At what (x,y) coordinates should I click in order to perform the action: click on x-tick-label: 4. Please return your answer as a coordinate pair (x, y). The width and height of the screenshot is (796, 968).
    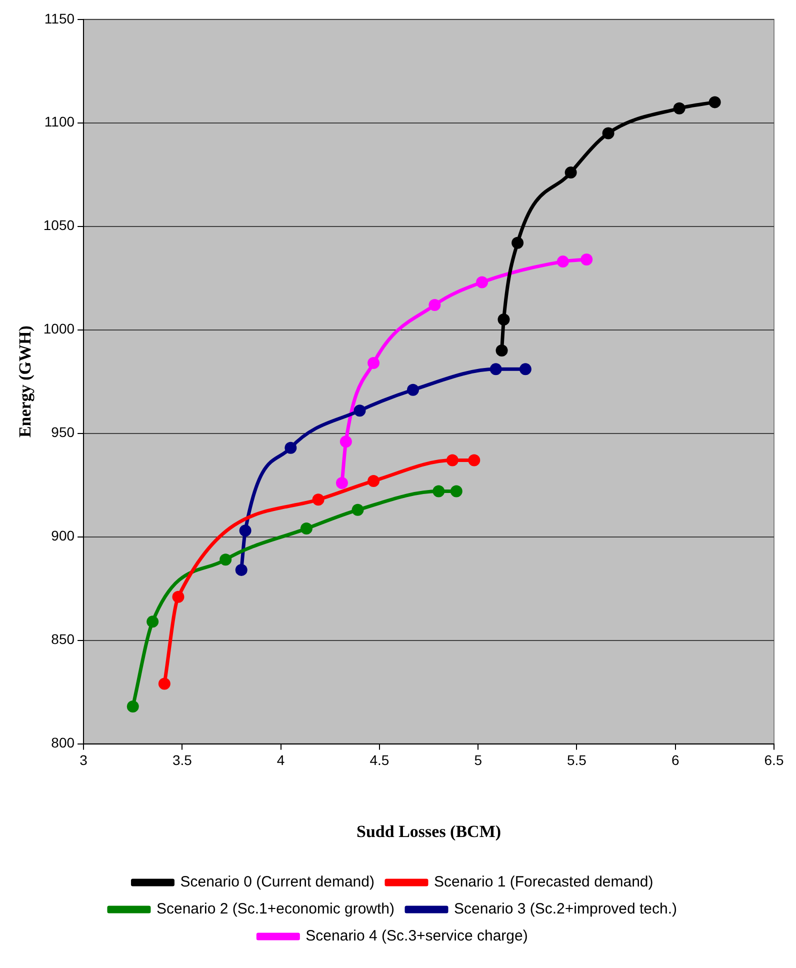
    Looking at the image, I should click on (280, 760).